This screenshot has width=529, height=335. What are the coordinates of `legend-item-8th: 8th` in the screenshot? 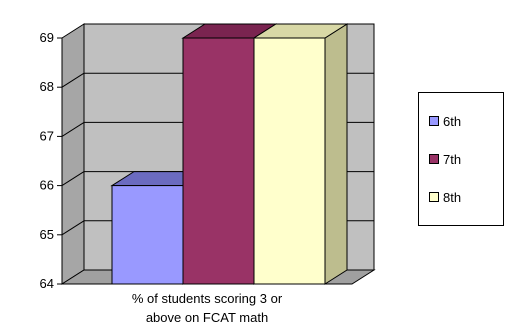 It's located at (445, 197).